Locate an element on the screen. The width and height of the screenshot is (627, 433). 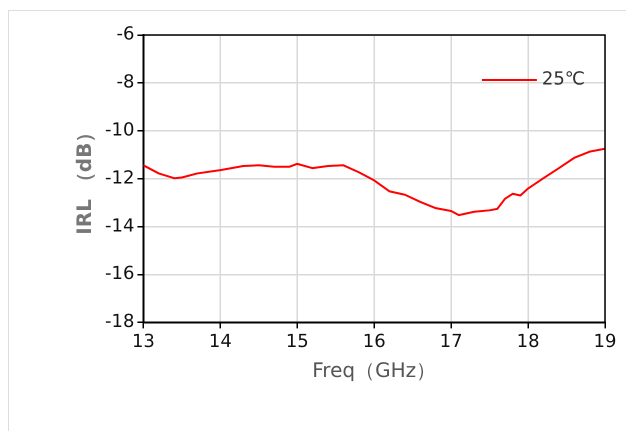
y-tick-label: -12 is located at coordinates (119, 177).